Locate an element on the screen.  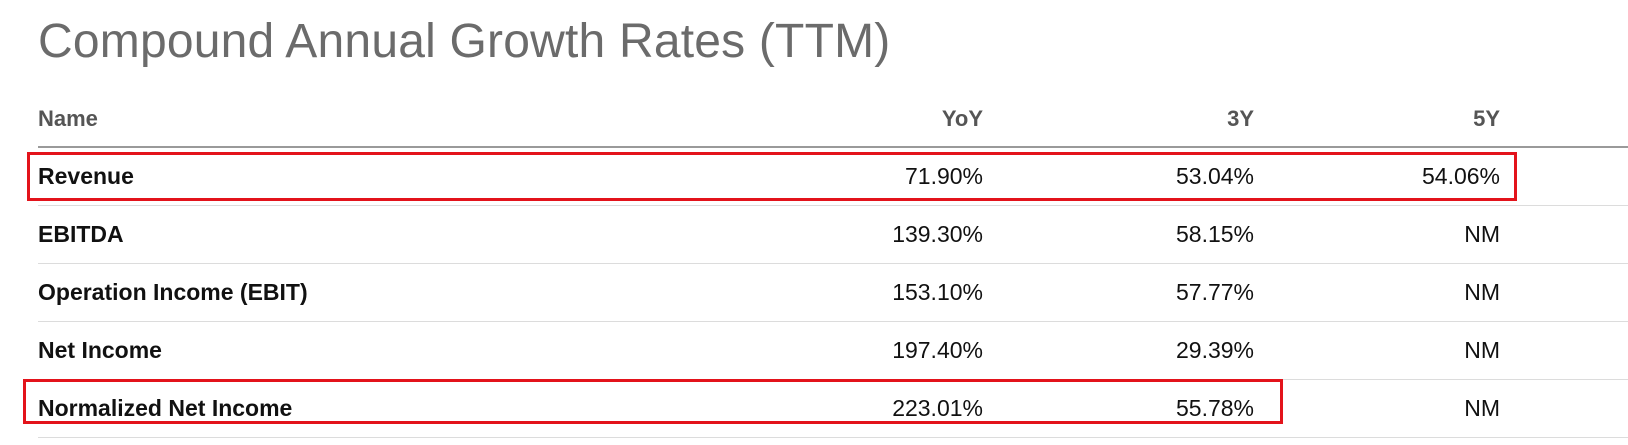
cell-3y: 55.78% is located at coordinates (1214, 408).